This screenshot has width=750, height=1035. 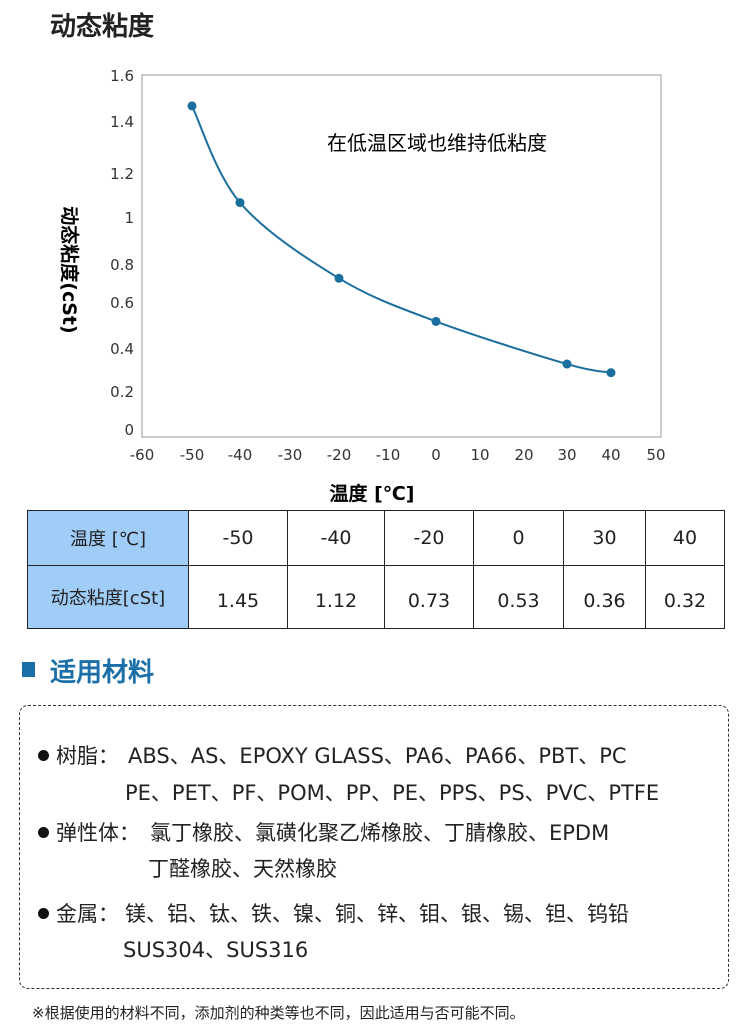 I want to click on y-tick-label: 1, so click(x=129, y=218).